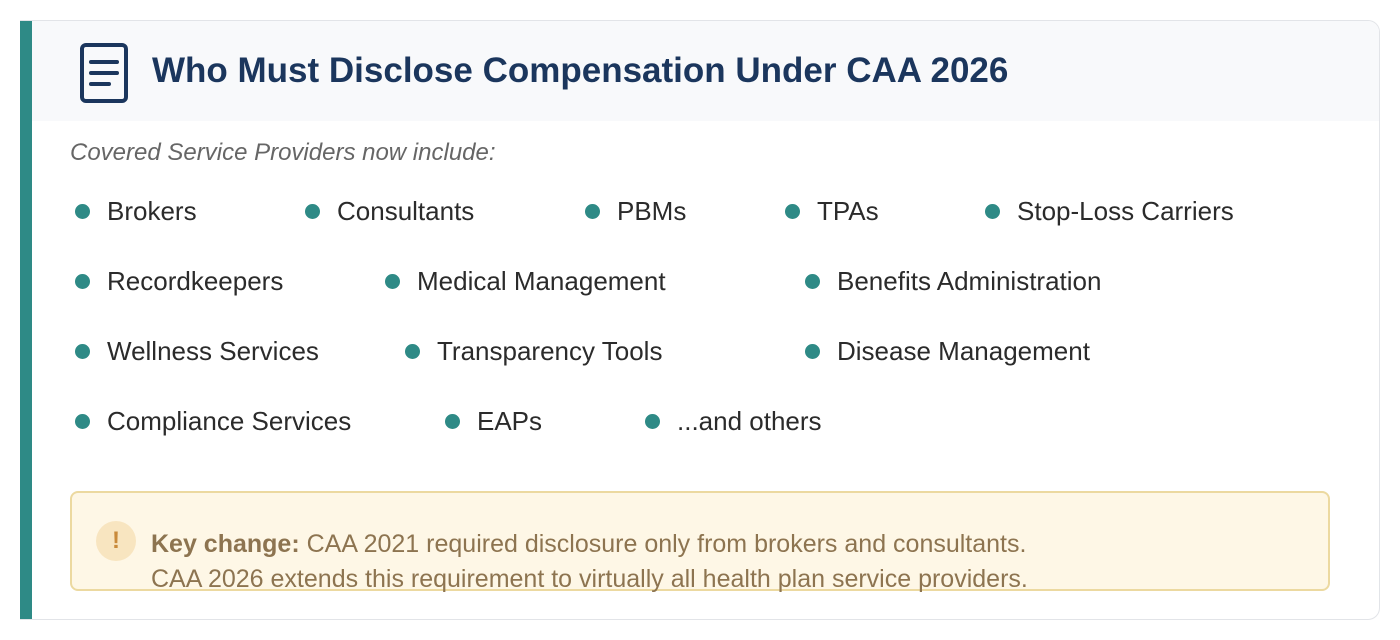 Image resolution: width=1400 pixels, height=640 pixels. I want to click on list-item-label: TPAs, so click(848, 211).